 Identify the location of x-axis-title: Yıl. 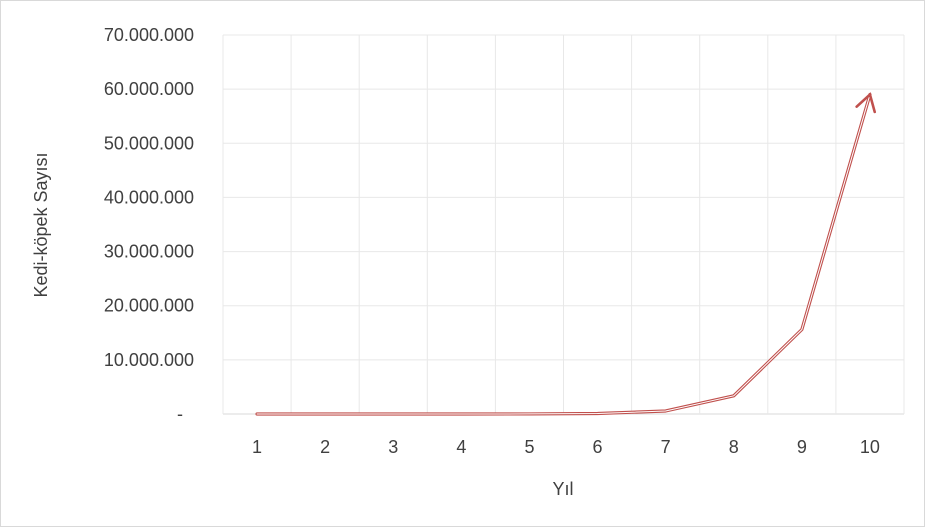
(562, 489).